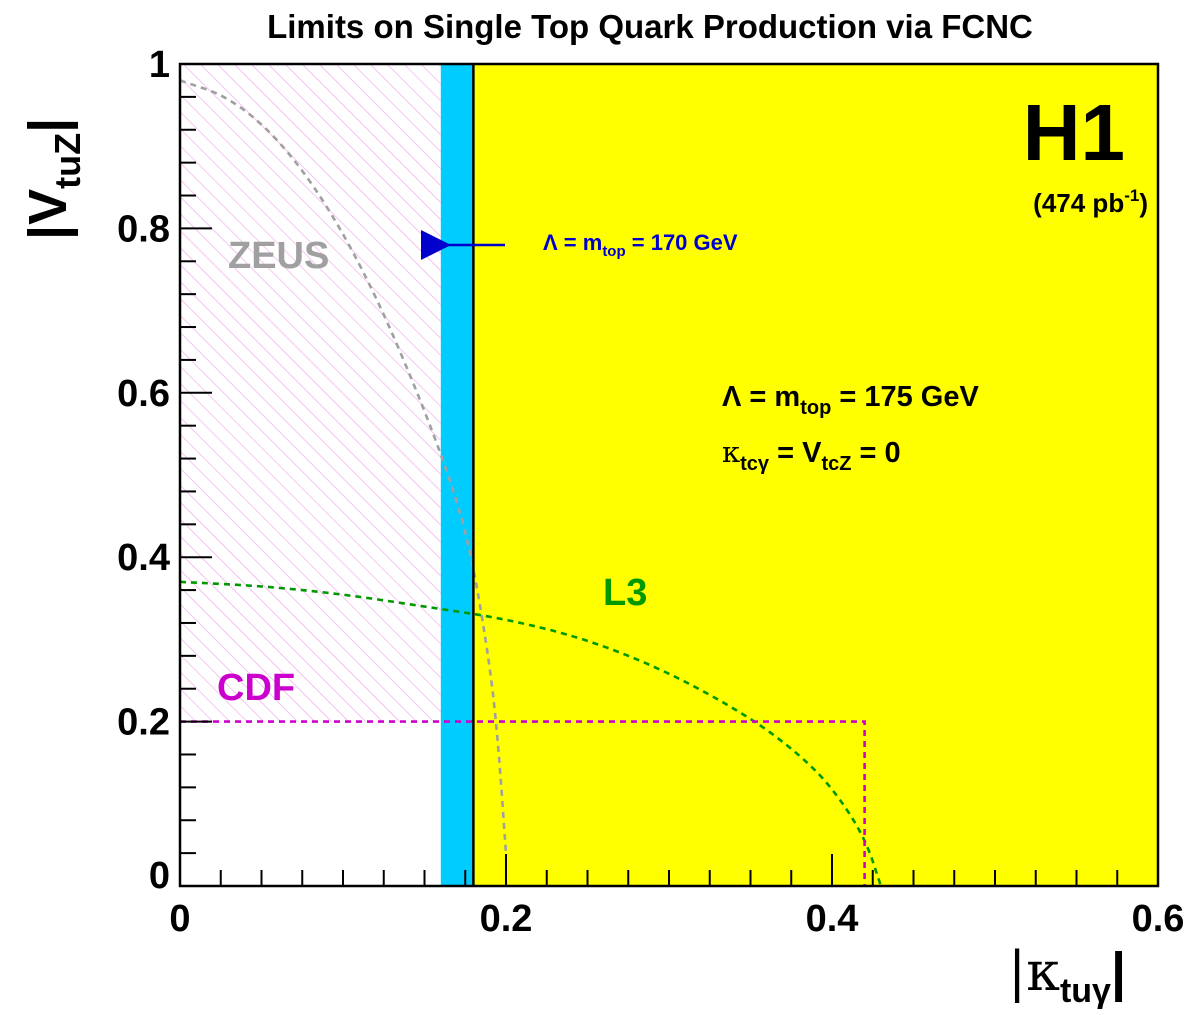 This screenshot has width=1196, height=1015. What do you see at coordinates (1118, 972) in the screenshot?
I see `x-axis-label-end: |` at bounding box center [1118, 972].